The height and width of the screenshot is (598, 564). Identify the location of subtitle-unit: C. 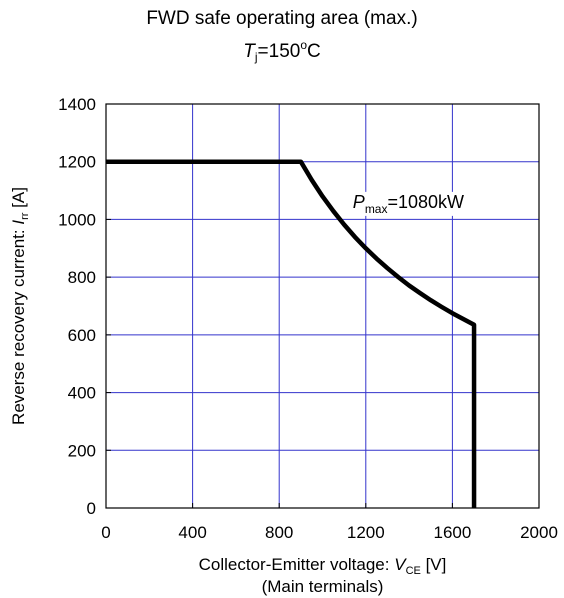
(314, 51).